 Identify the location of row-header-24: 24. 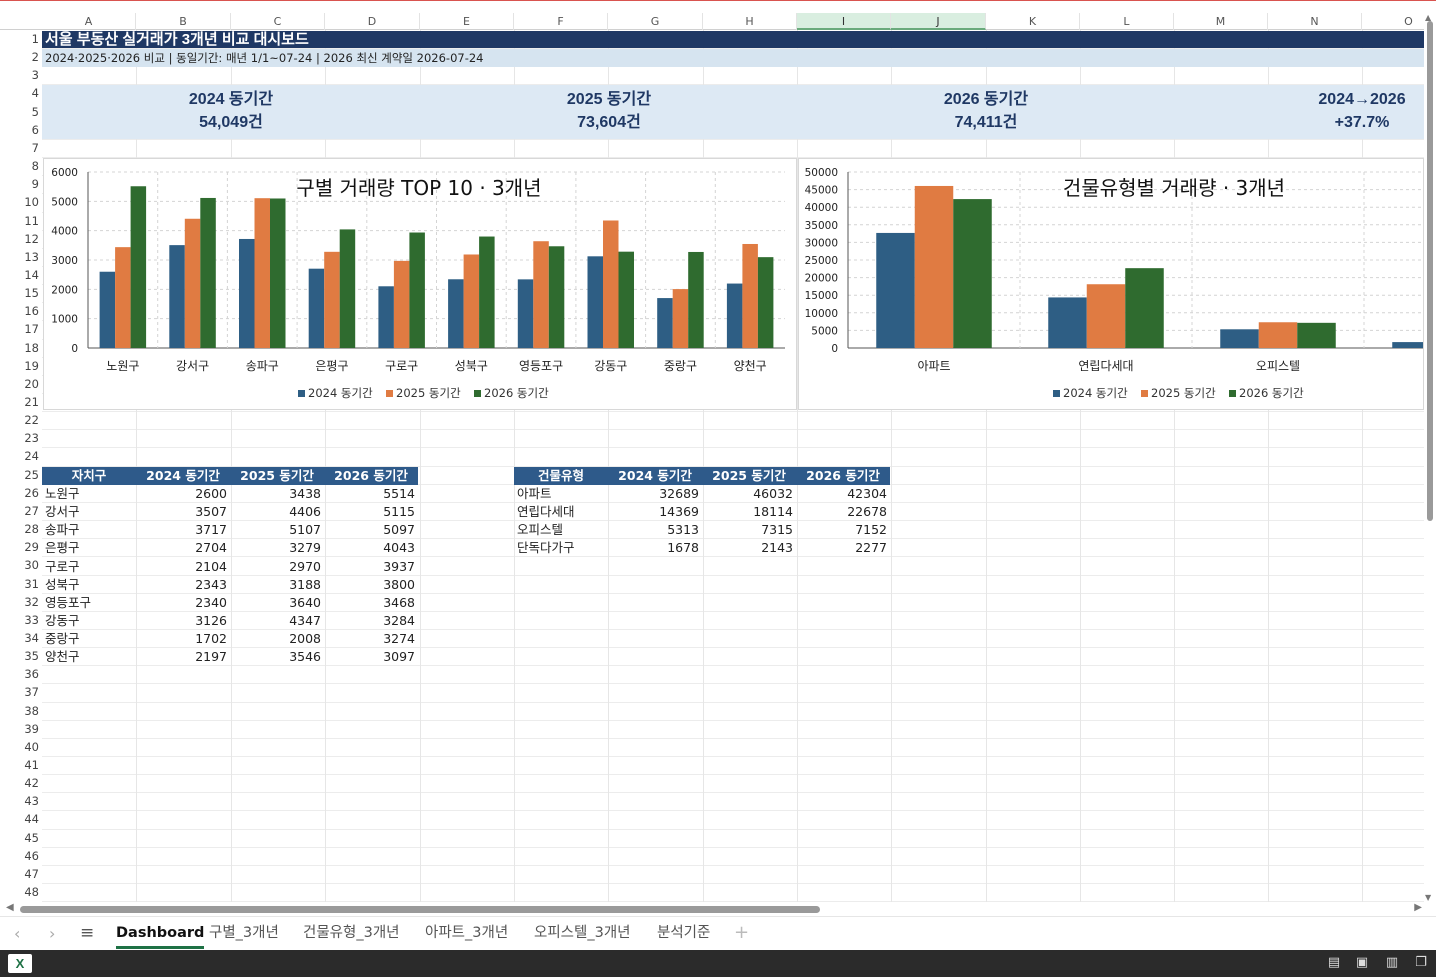
(31, 456).